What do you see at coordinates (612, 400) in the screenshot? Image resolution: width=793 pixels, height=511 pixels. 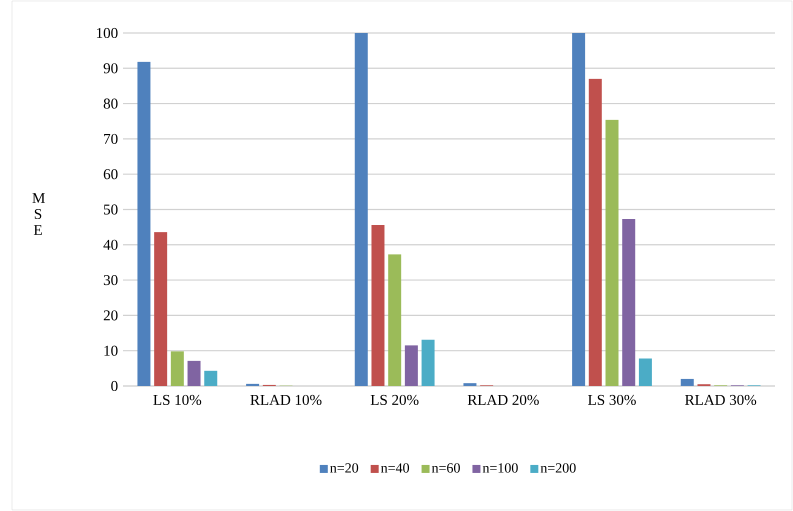 I see `x-tick-label: LS 30%` at bounding box center [612, 400].